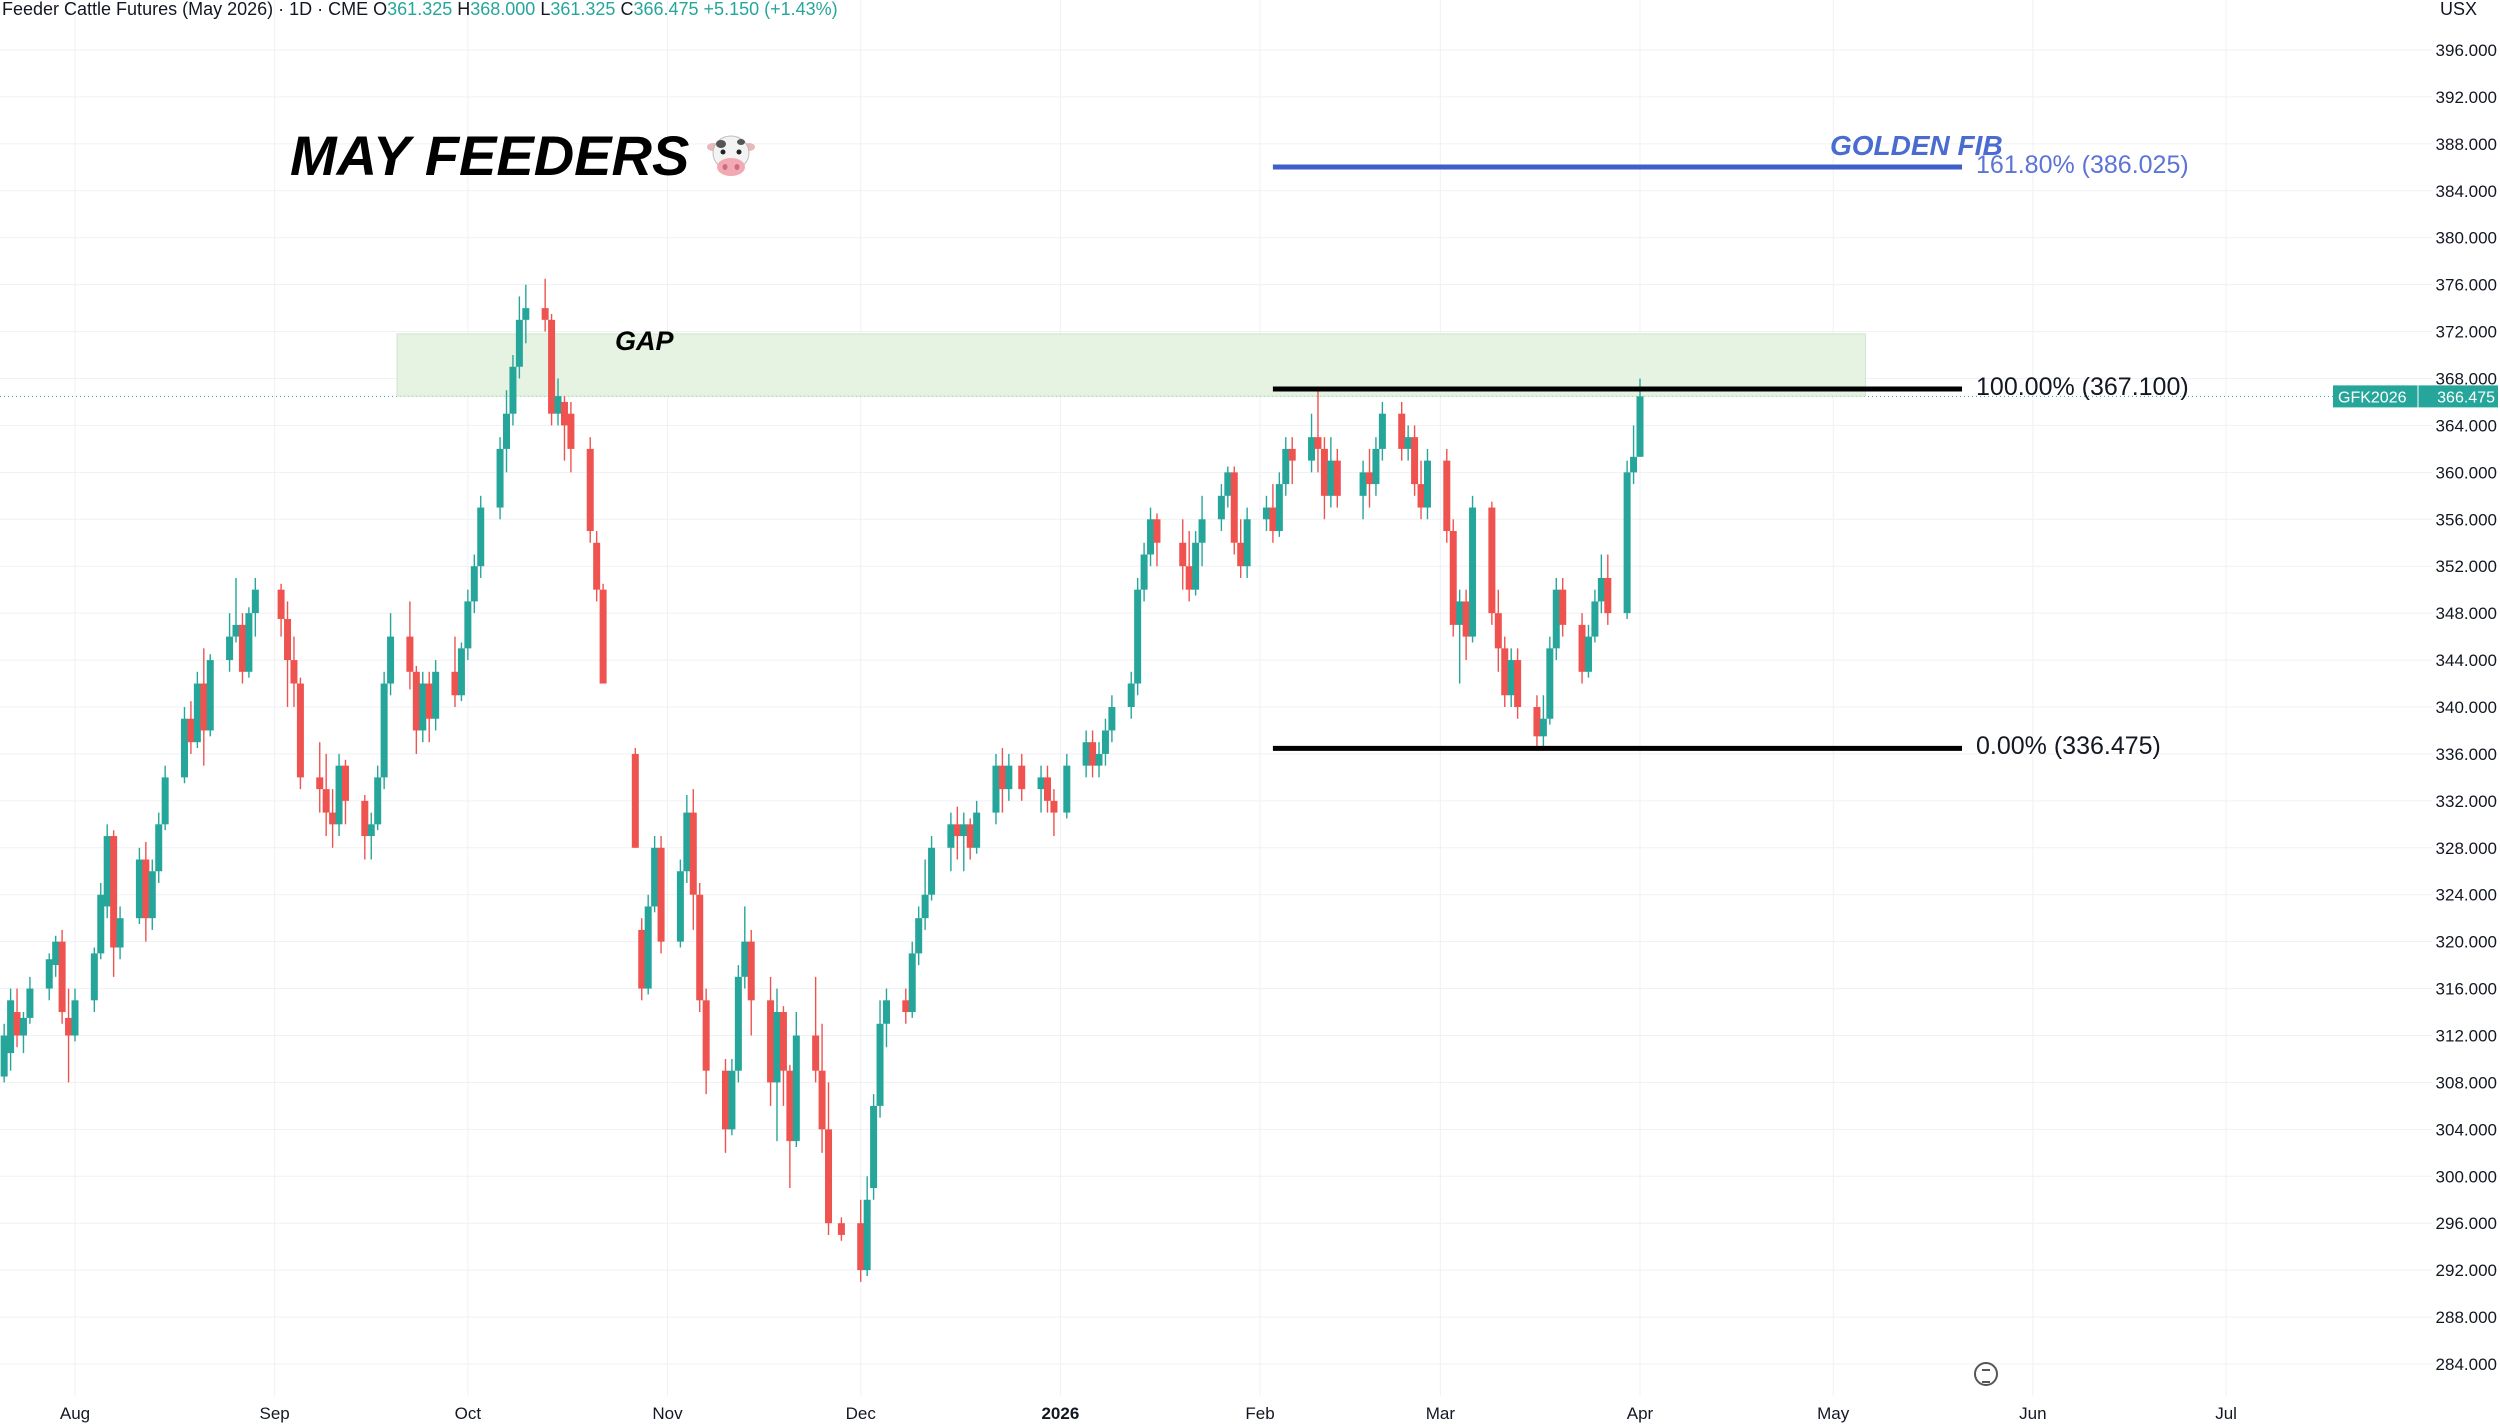  I want to click on y-tick-label: 324.000, so click(2466, 895).